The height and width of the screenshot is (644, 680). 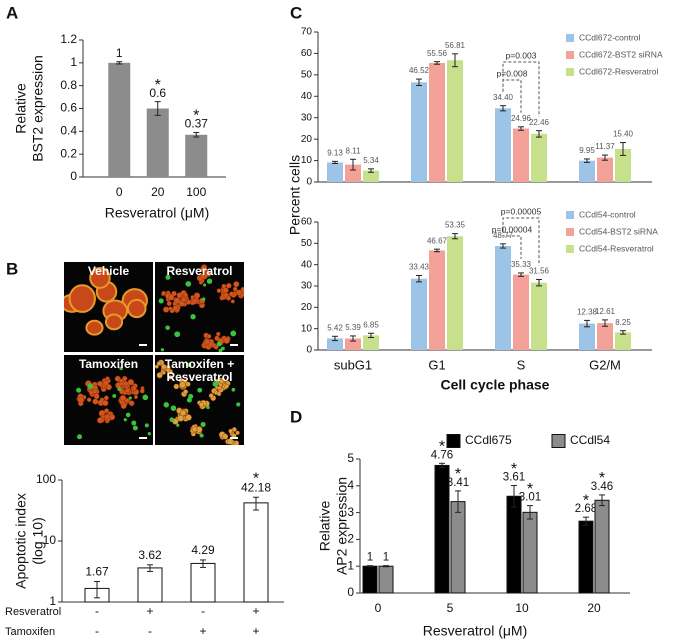 What do you see at coordinates (106, 301) in the screenshot?
I see `cells` at bounding box center [106, 301].